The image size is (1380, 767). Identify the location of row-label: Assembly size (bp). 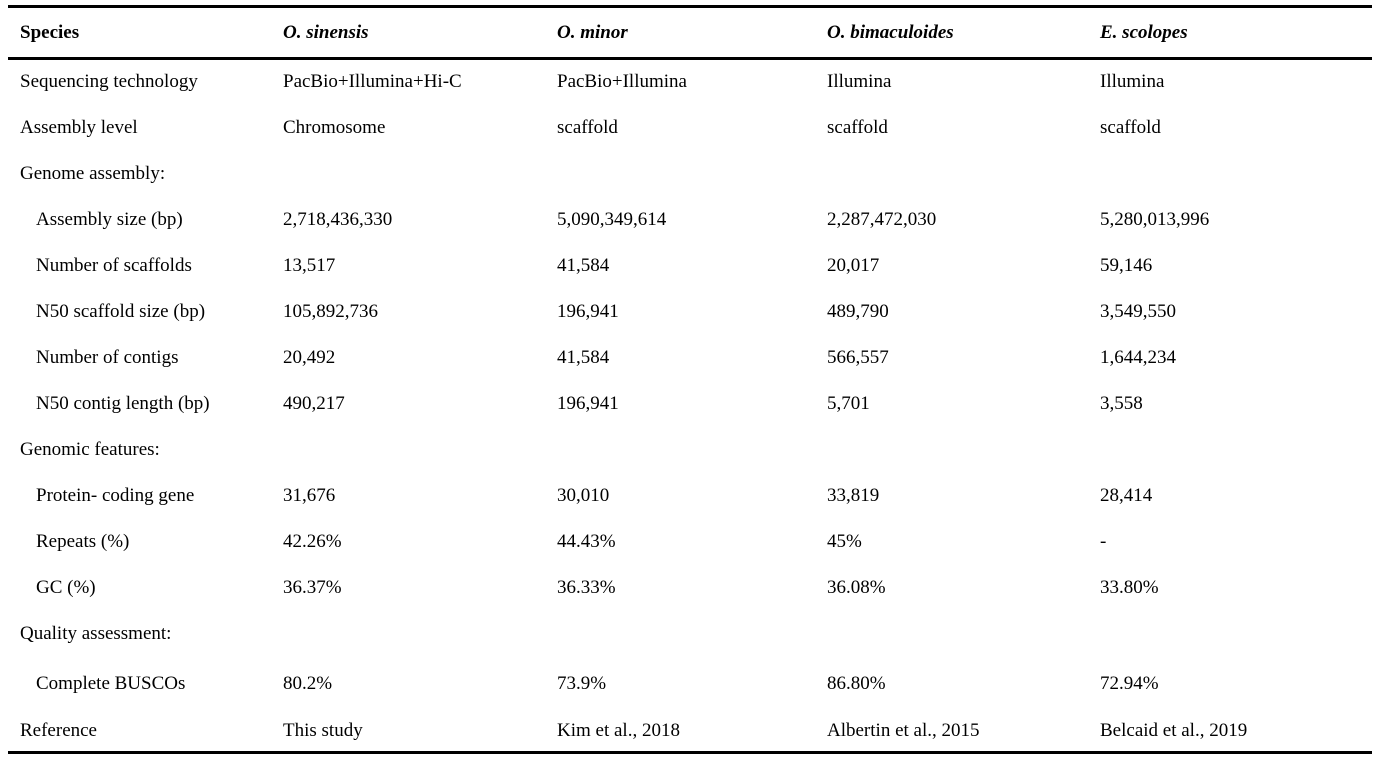
(109, 219).